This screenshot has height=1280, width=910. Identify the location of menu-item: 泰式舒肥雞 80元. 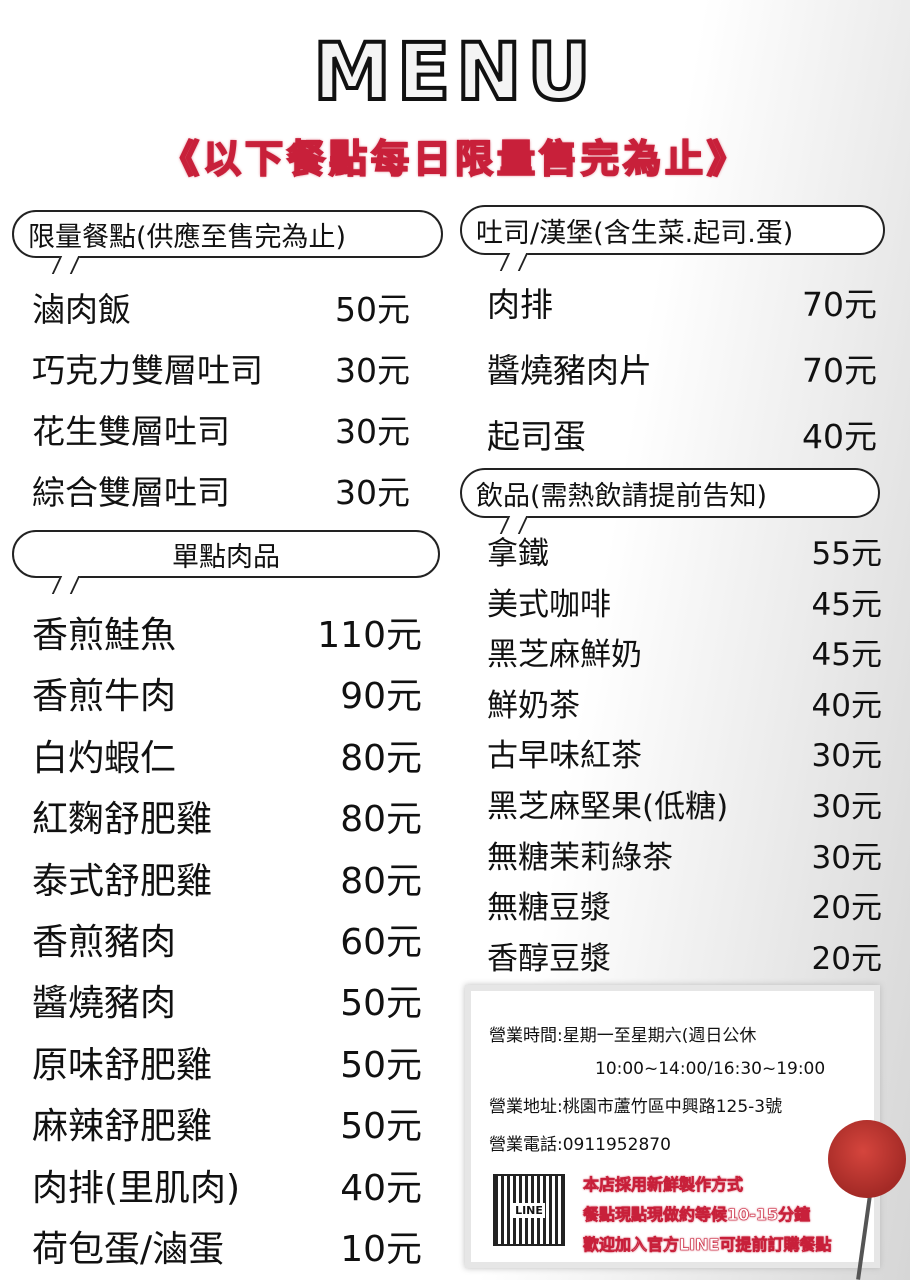
(227, 878).